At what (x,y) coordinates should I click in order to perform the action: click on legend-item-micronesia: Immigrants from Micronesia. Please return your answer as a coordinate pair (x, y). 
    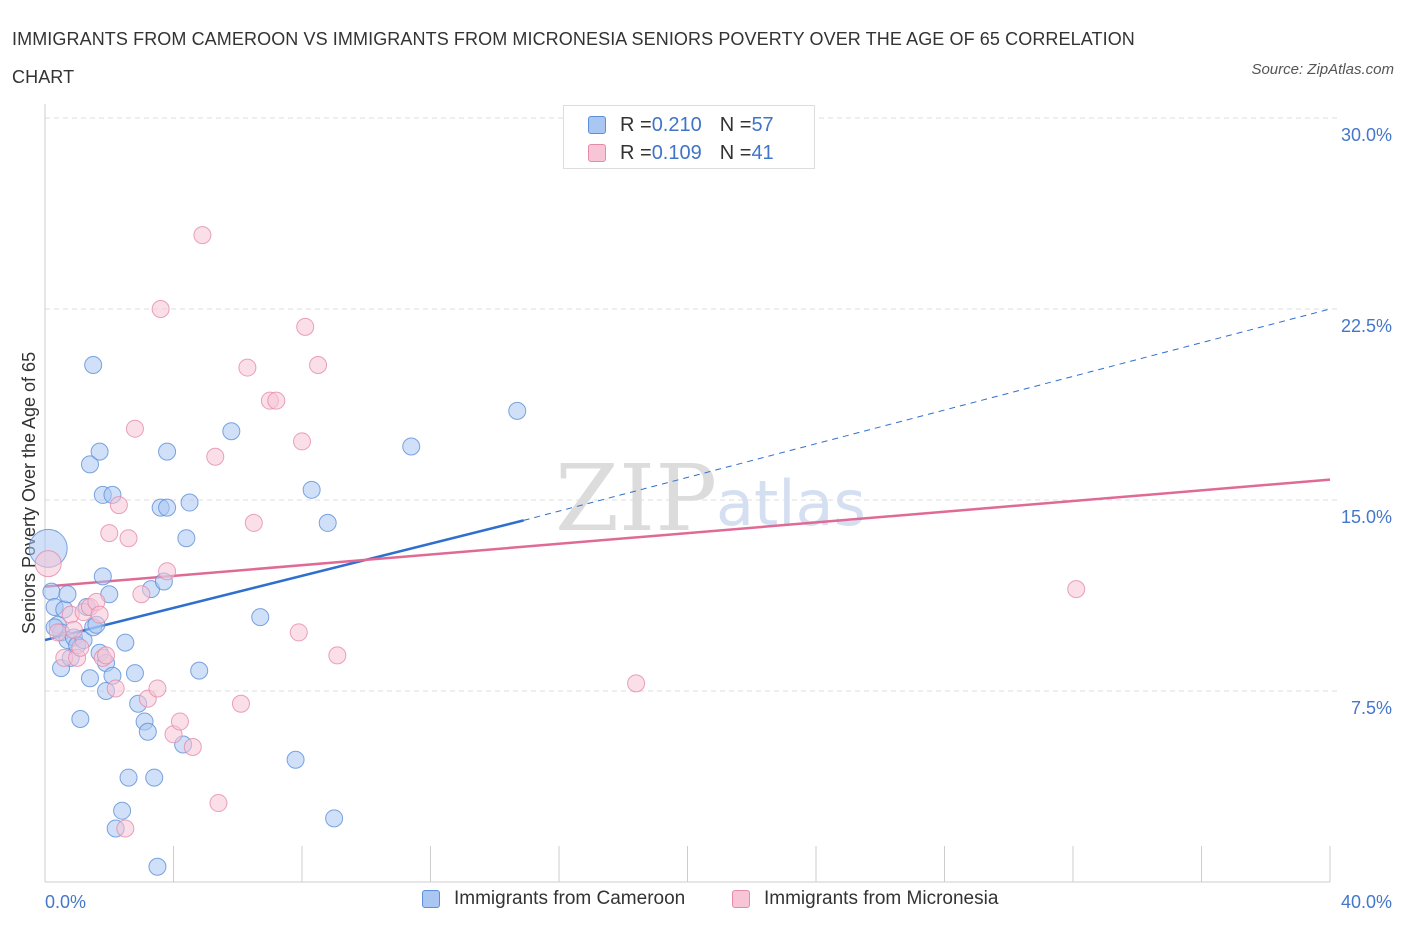
    Looking at the image, I should click on (865, 899).